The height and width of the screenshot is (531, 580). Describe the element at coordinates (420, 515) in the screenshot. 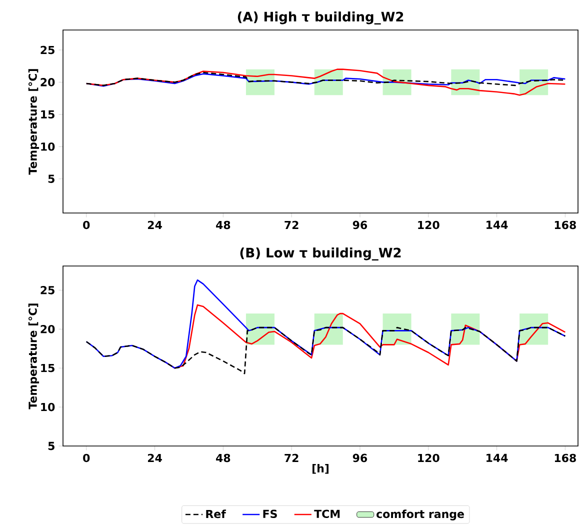

I see `legend-label: comfort range` at that location.